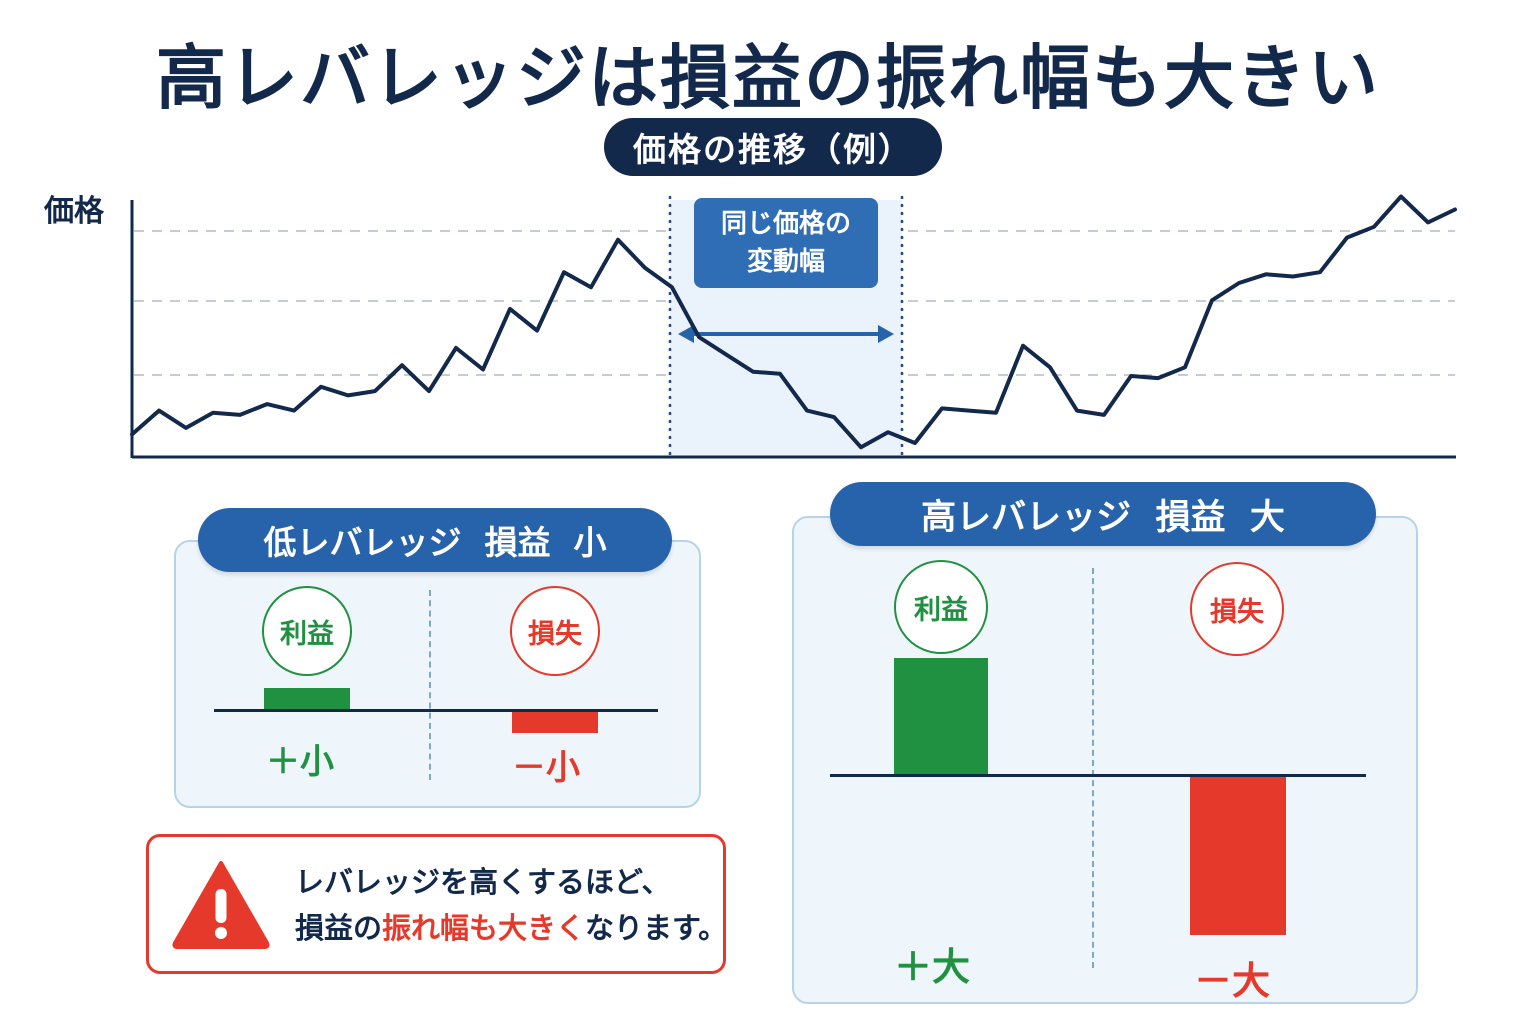 Image resolution: width=1536 pixels, height=1024 pixels. I want to click on low-leverage-panel, so click(437, 674).